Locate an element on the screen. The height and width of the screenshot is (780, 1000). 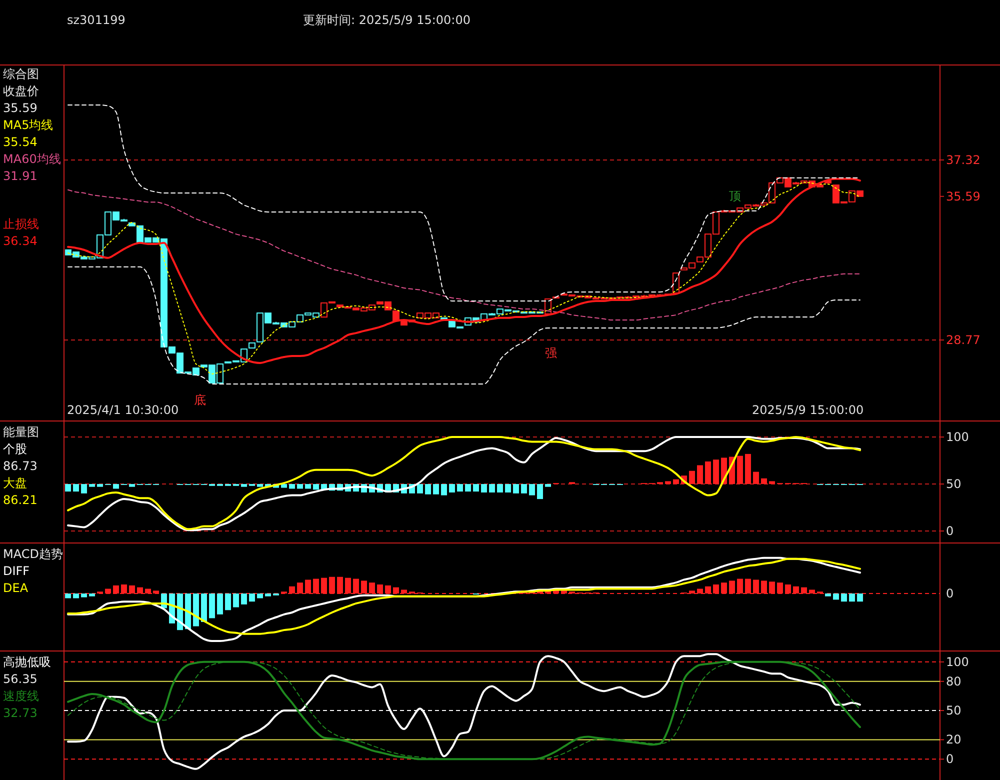
text: 速度线 is located at coordinates (21, 696).